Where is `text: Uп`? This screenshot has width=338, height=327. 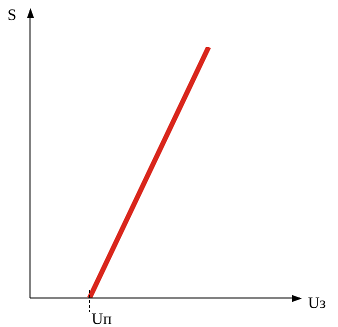 text: Uп is located at coordinates (102, 319).